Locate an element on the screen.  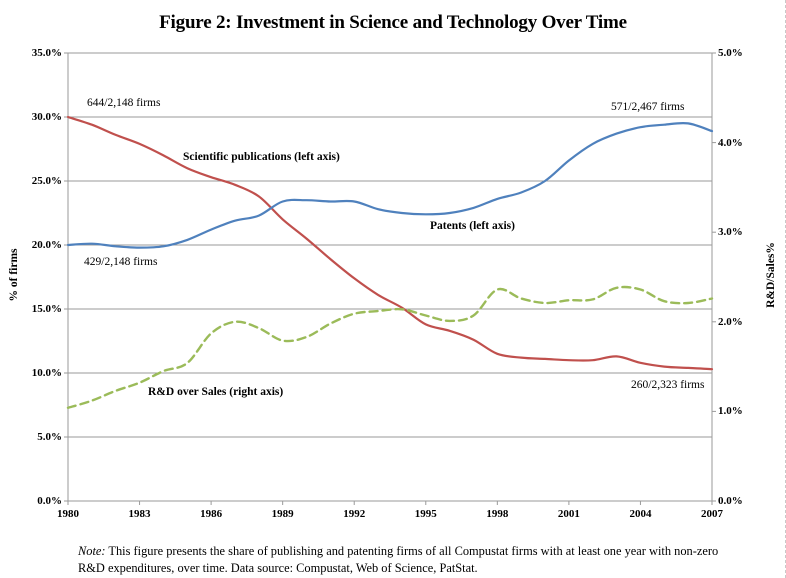
right-axis-tick-label: 2.0% is located at coordinates (730, 321).